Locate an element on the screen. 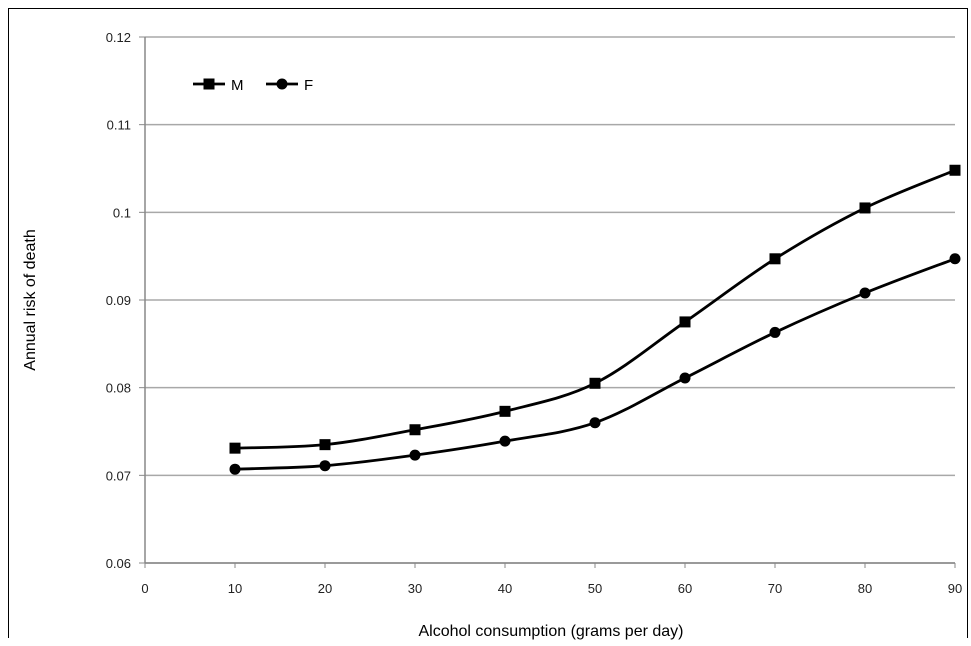  x-tick-label: 50 is located at coordinates (595, 588).